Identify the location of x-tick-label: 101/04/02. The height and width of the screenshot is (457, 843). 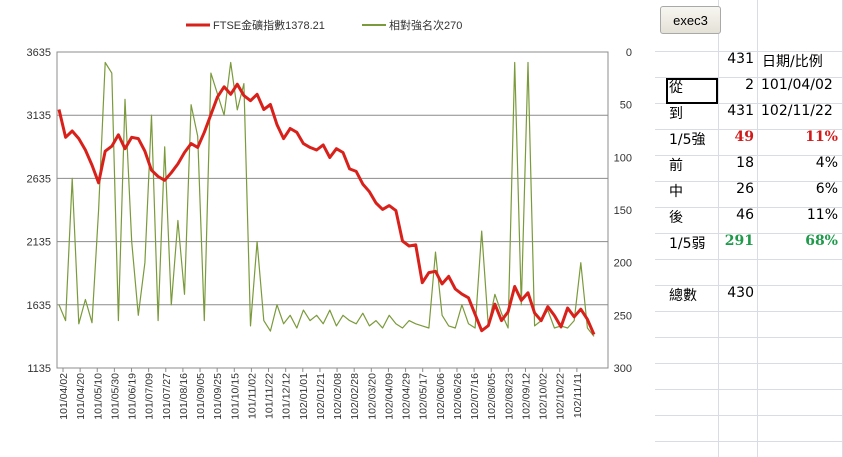
(64, 396).